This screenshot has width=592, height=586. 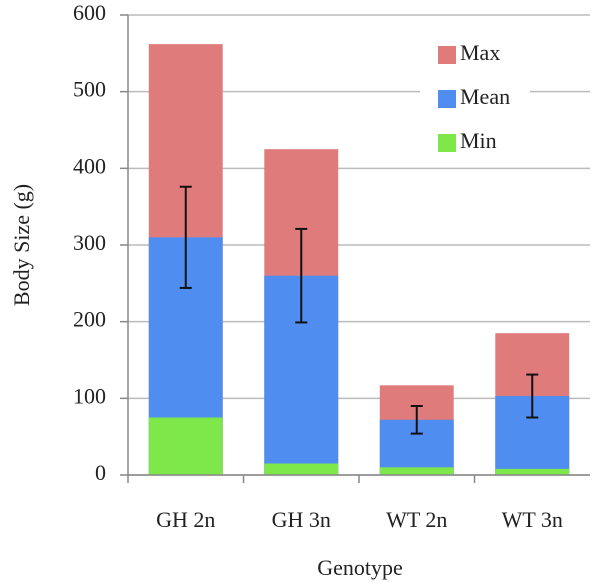 I want to click on x-tick-label: GH 3n, so click(x=301, y=519).